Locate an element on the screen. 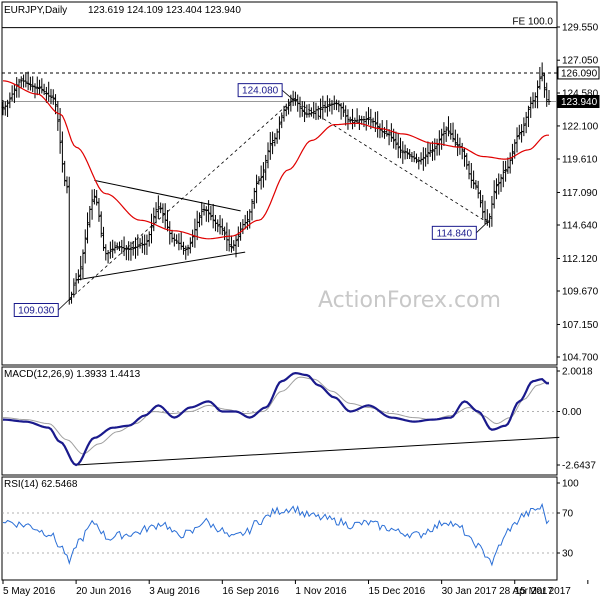 The width and height of the screenshot is (600, 600). triangle-trendlines is located at coordinates (161, 230).